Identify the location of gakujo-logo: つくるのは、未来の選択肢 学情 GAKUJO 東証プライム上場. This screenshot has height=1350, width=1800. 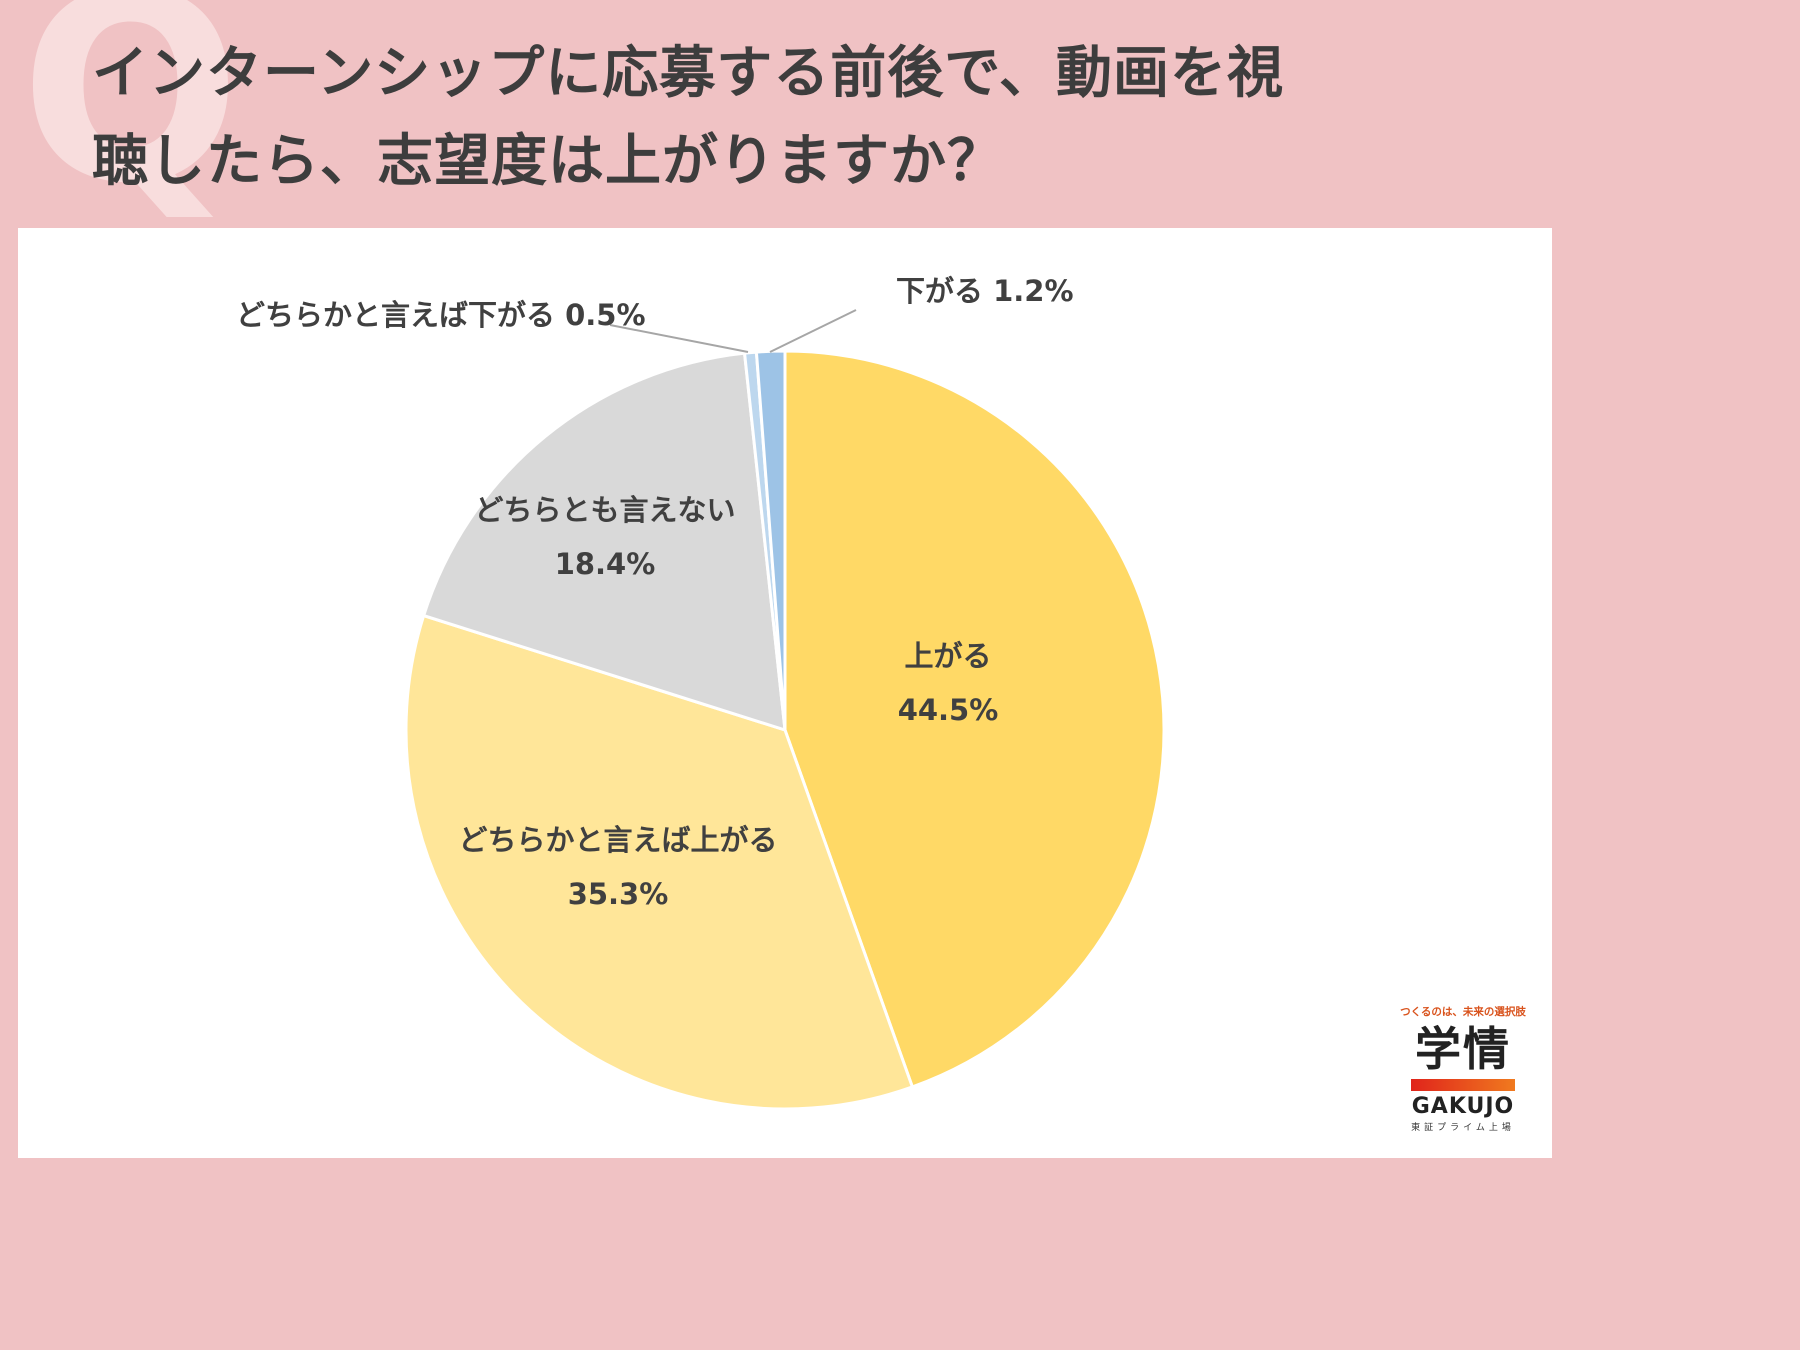
(1463, 1072).